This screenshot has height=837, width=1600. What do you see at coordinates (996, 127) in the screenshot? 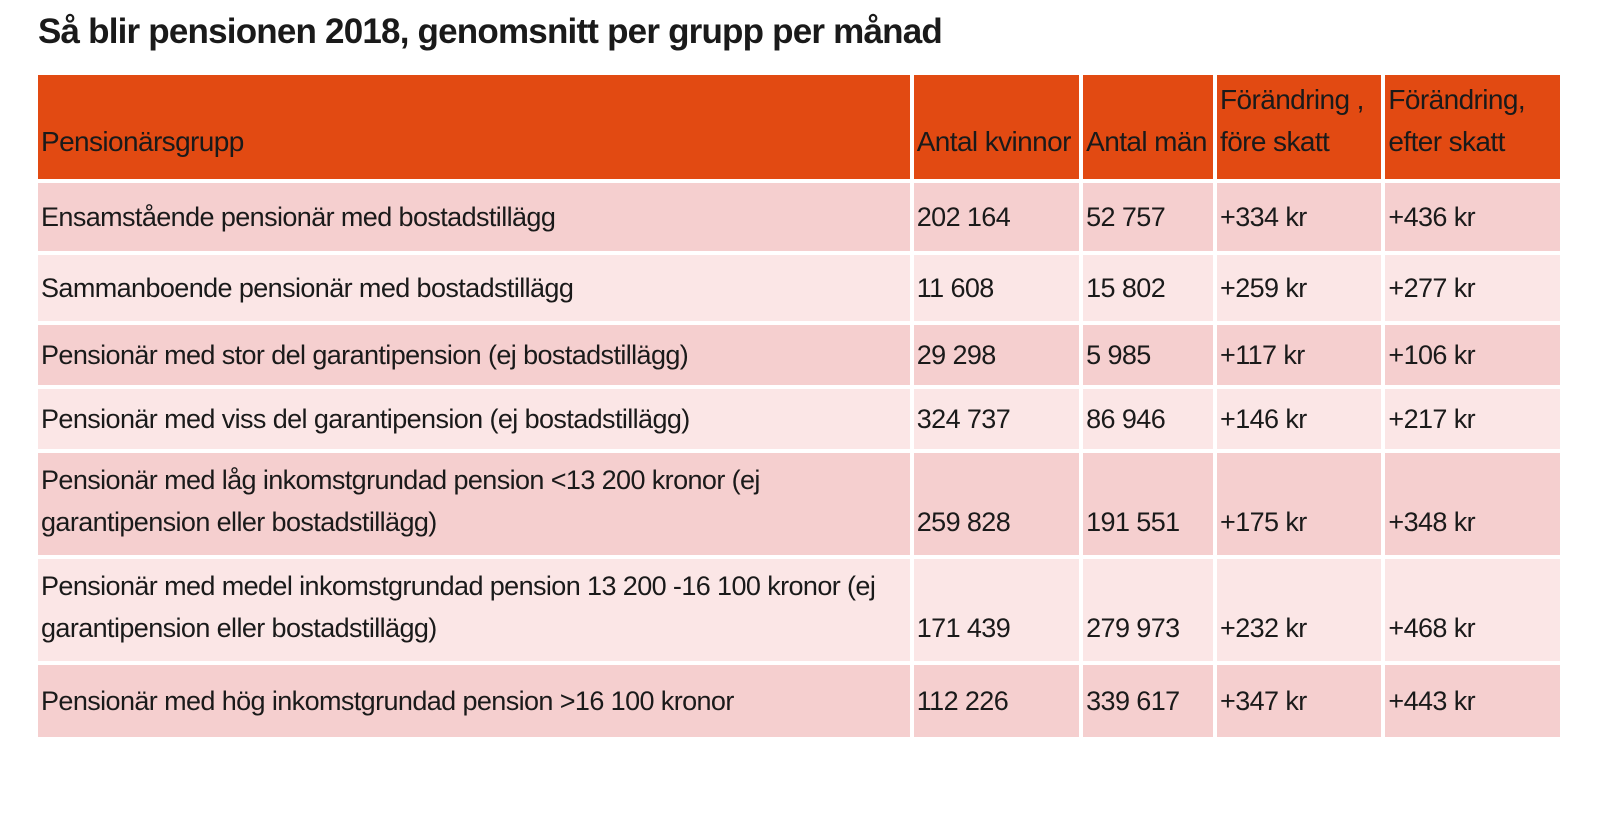
I see `column-header: Antal kvinnor` at bounding box center [996, 127].